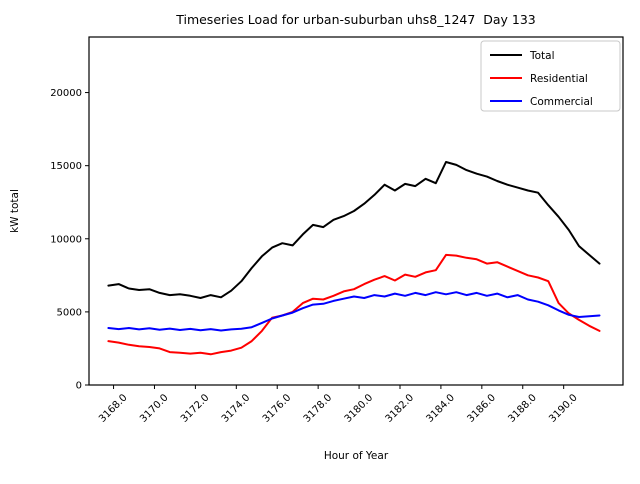  What do you see at coordinates (154, 408) in the screenshot?
I see `x-tick-label: 3170.0` at bounding box center [154, 408].